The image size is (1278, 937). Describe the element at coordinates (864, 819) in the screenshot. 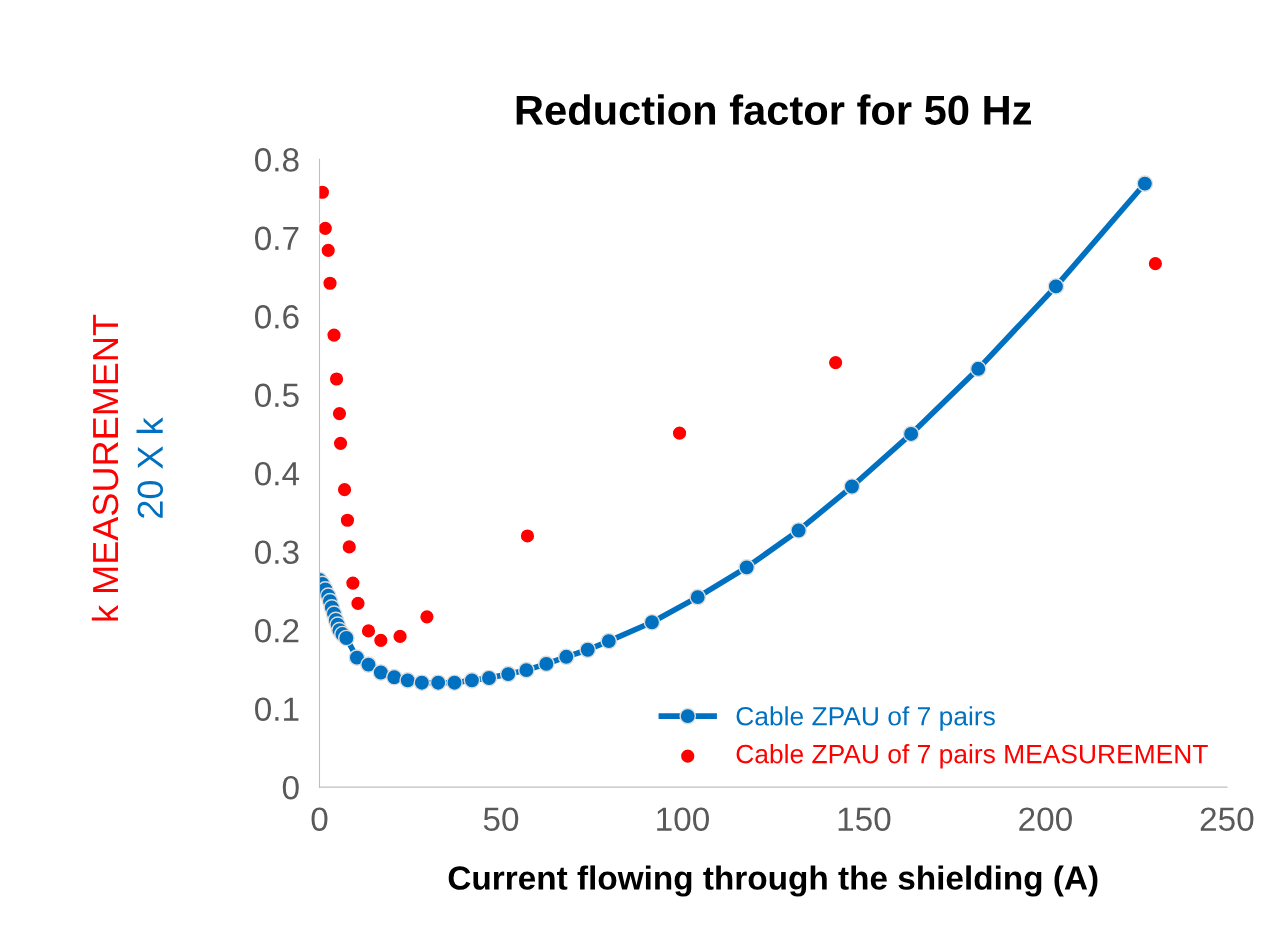

I see `x-tick-label: 150` at that location.